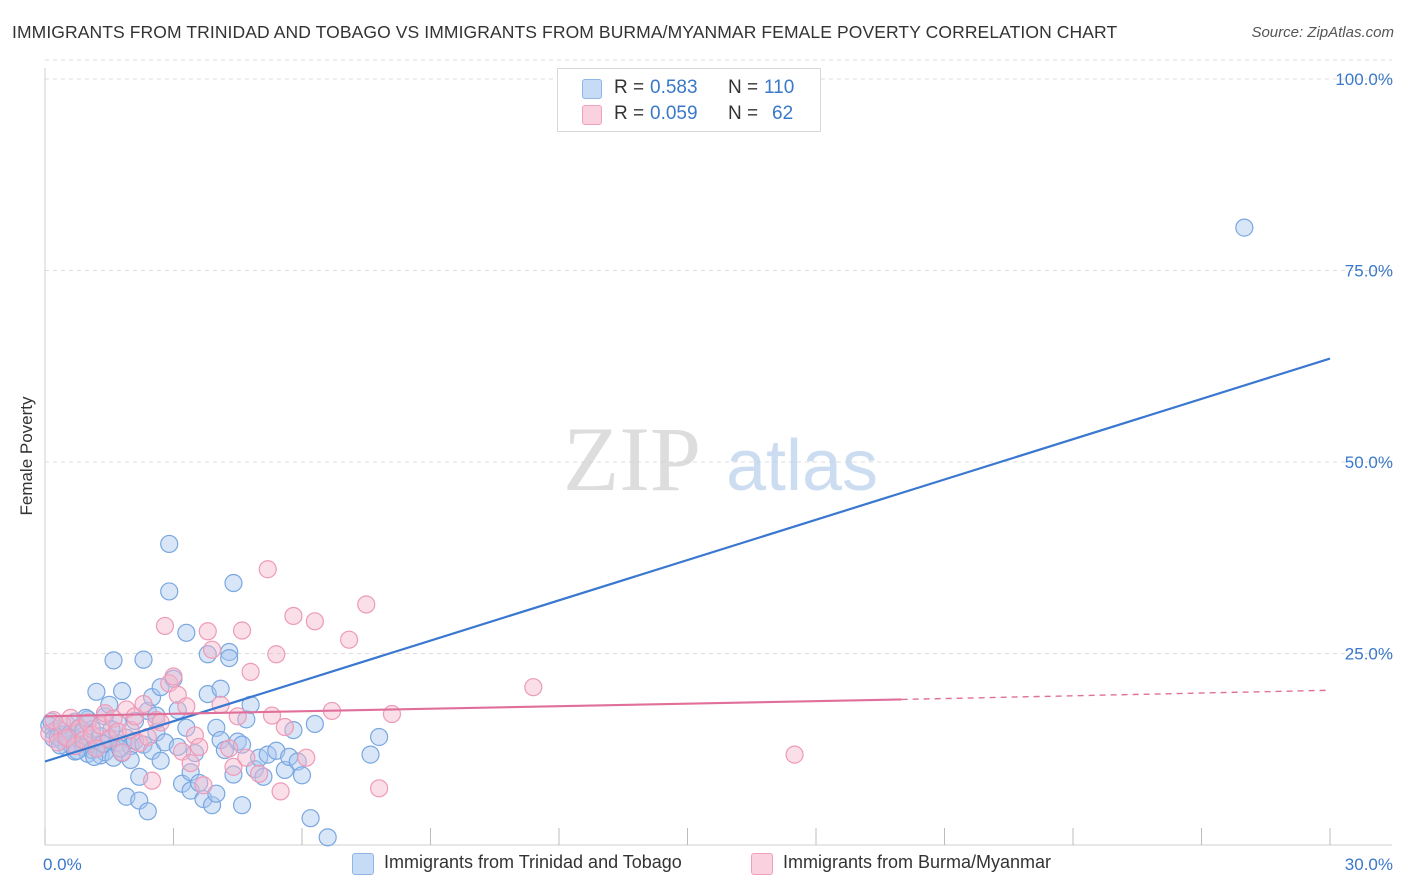 Image resolution: width=1406 pixels, height=892 pixels. What do you see at coordinates (674, 87) in the screenshot?
I see `legend-r-value: 0.583` at bounding box center [674, 87].